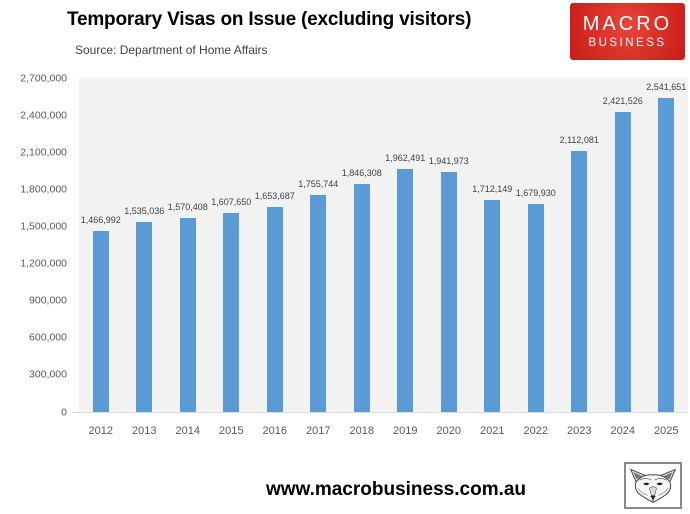 The image size is (690, 514). What do you see at coordinates (492, 431) in the screenshot?
I see `x-axis-label-2021: 2021` at bounding box center [492, 431].